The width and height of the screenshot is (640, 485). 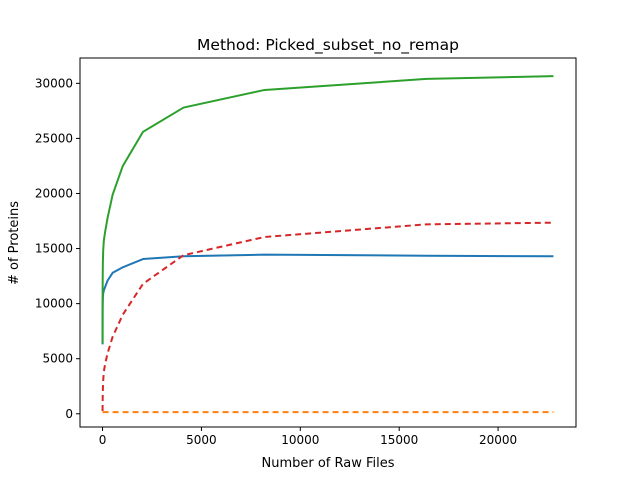 What do you see at coordinates (54, 304) in the screenshot?
I see `y-tick-label: 10000` at bounding box center [54, 304].